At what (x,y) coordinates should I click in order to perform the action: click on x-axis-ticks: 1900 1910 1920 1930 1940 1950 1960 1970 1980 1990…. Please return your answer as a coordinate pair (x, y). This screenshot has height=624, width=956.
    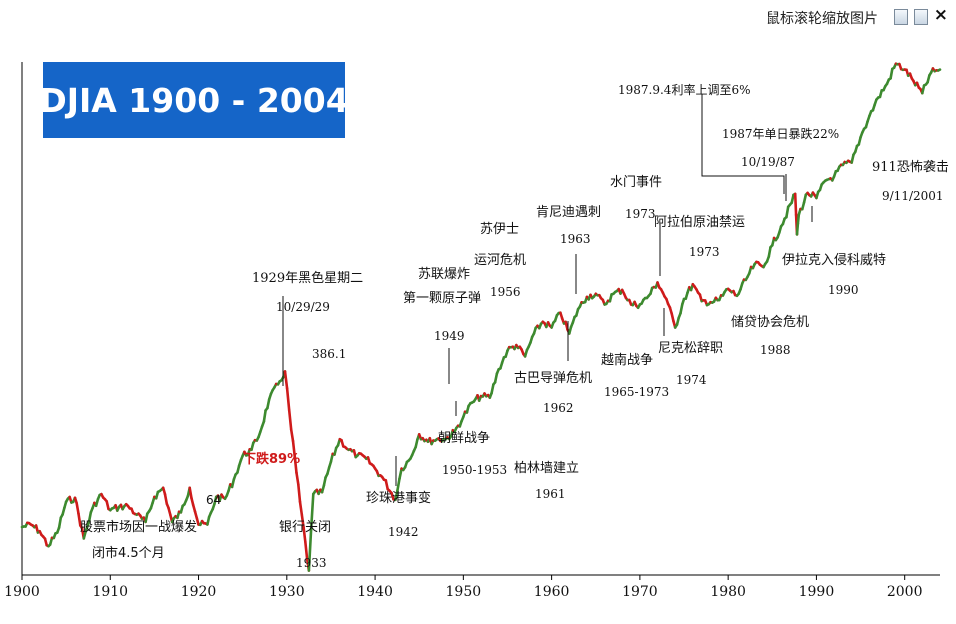
    Looking at the image, I should click on (463, 587).